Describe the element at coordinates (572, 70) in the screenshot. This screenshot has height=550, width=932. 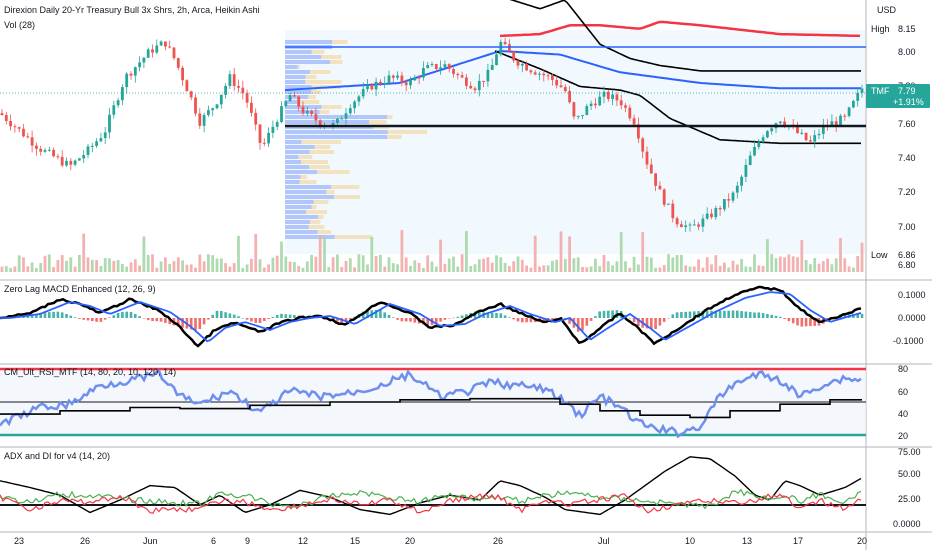
I see `moving-average-line` at that location.